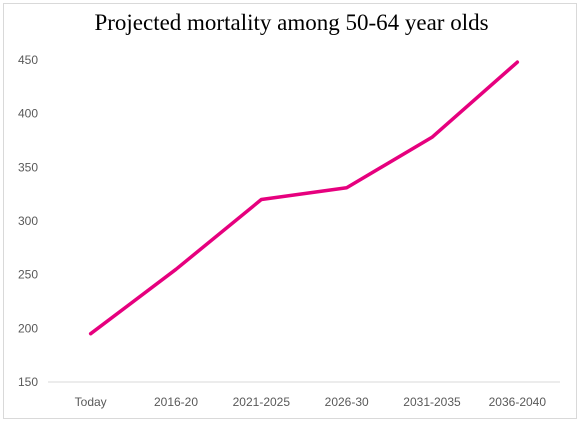  I want to click on x-tick-label: Today, so click(91, 402).